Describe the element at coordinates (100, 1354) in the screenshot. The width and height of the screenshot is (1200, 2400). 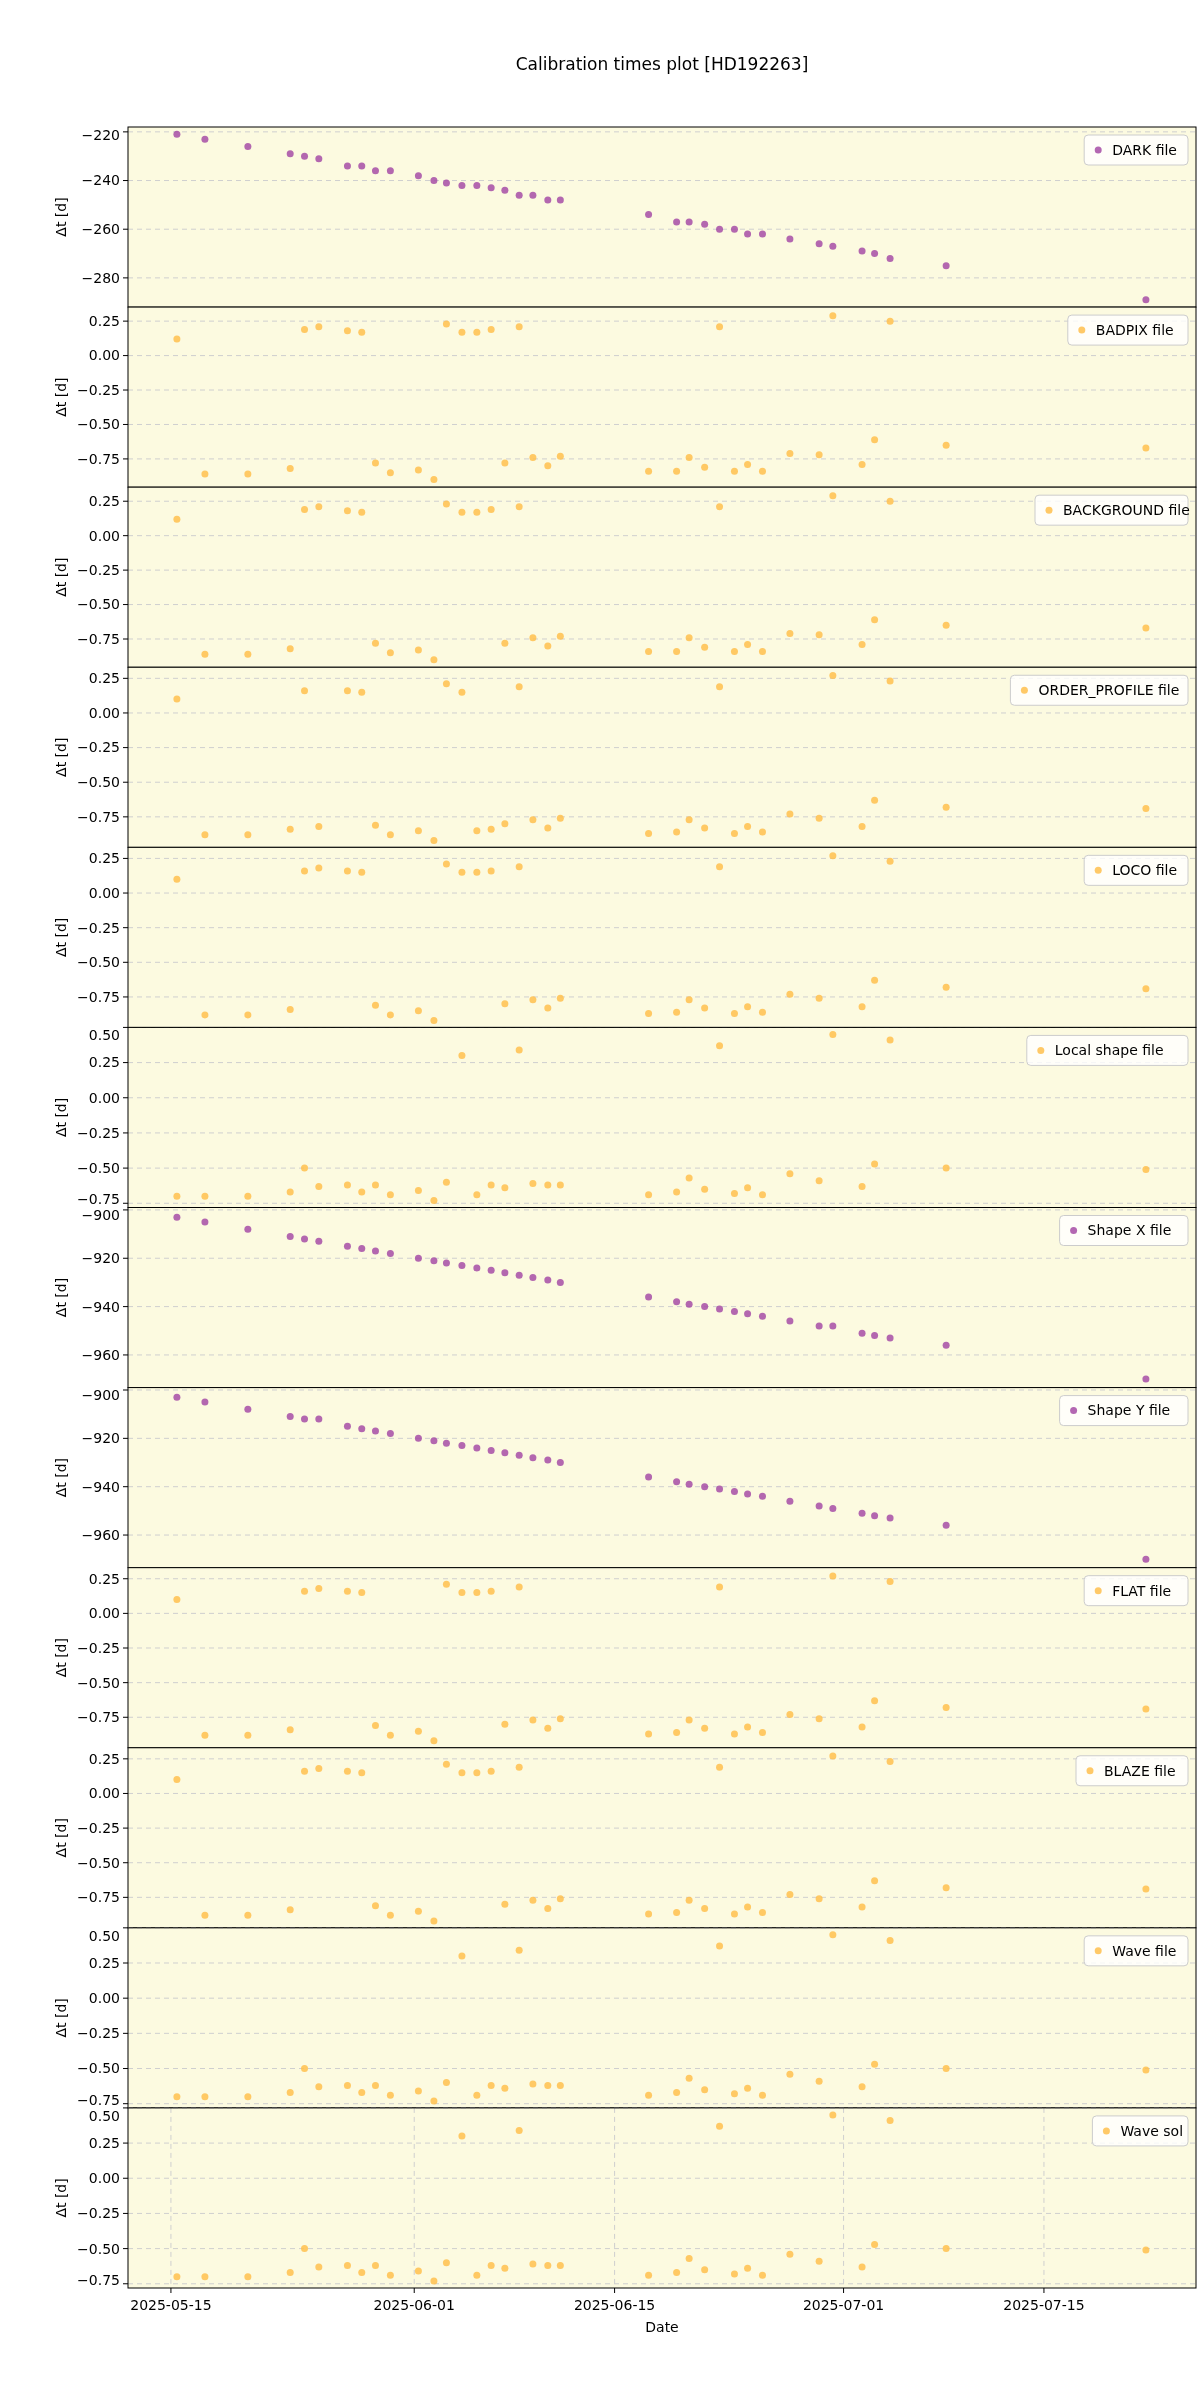
I see `y-tick-label: −960` at that location.